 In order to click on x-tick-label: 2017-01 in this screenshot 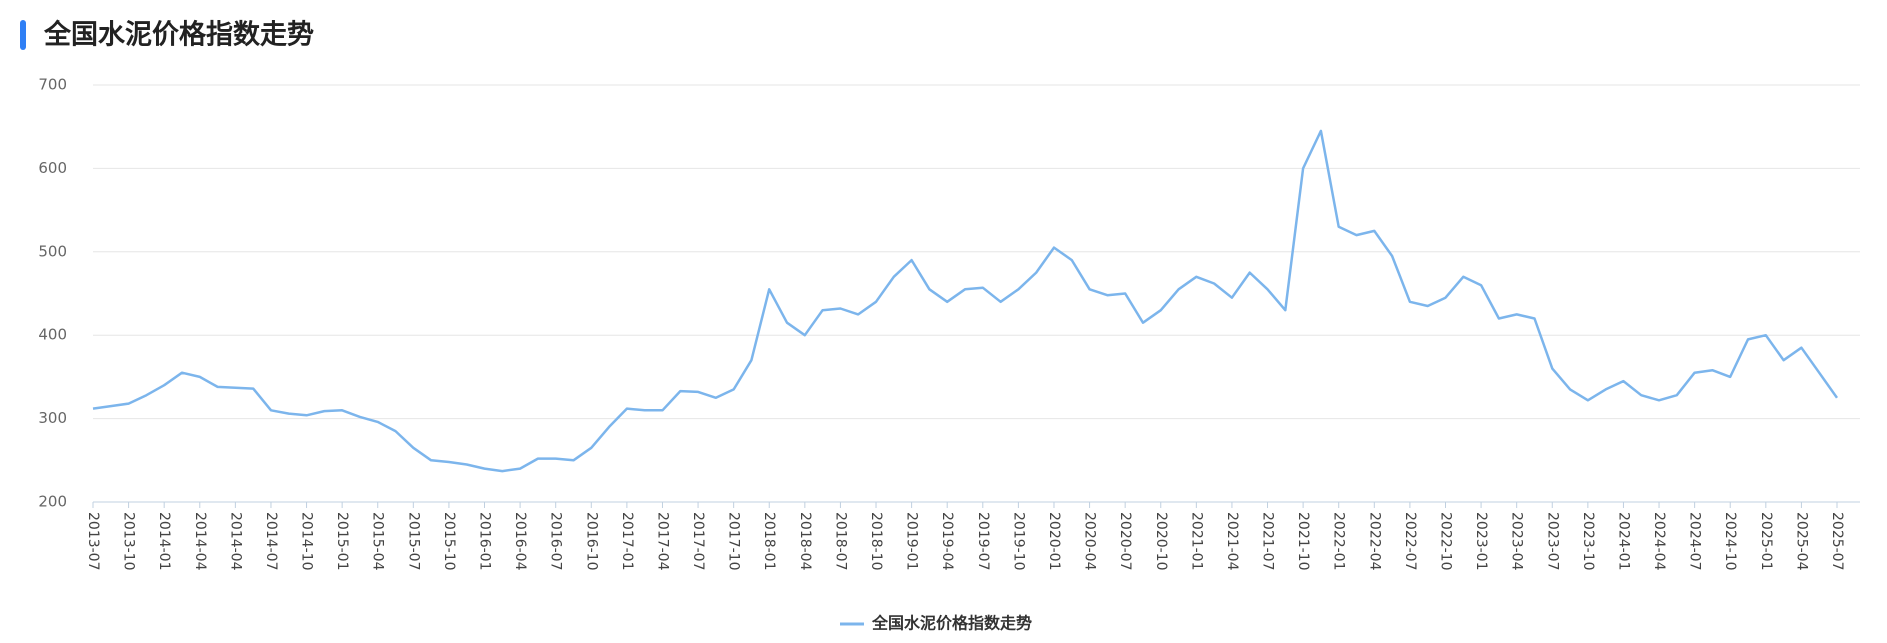, I will do `click(627, 541)`.